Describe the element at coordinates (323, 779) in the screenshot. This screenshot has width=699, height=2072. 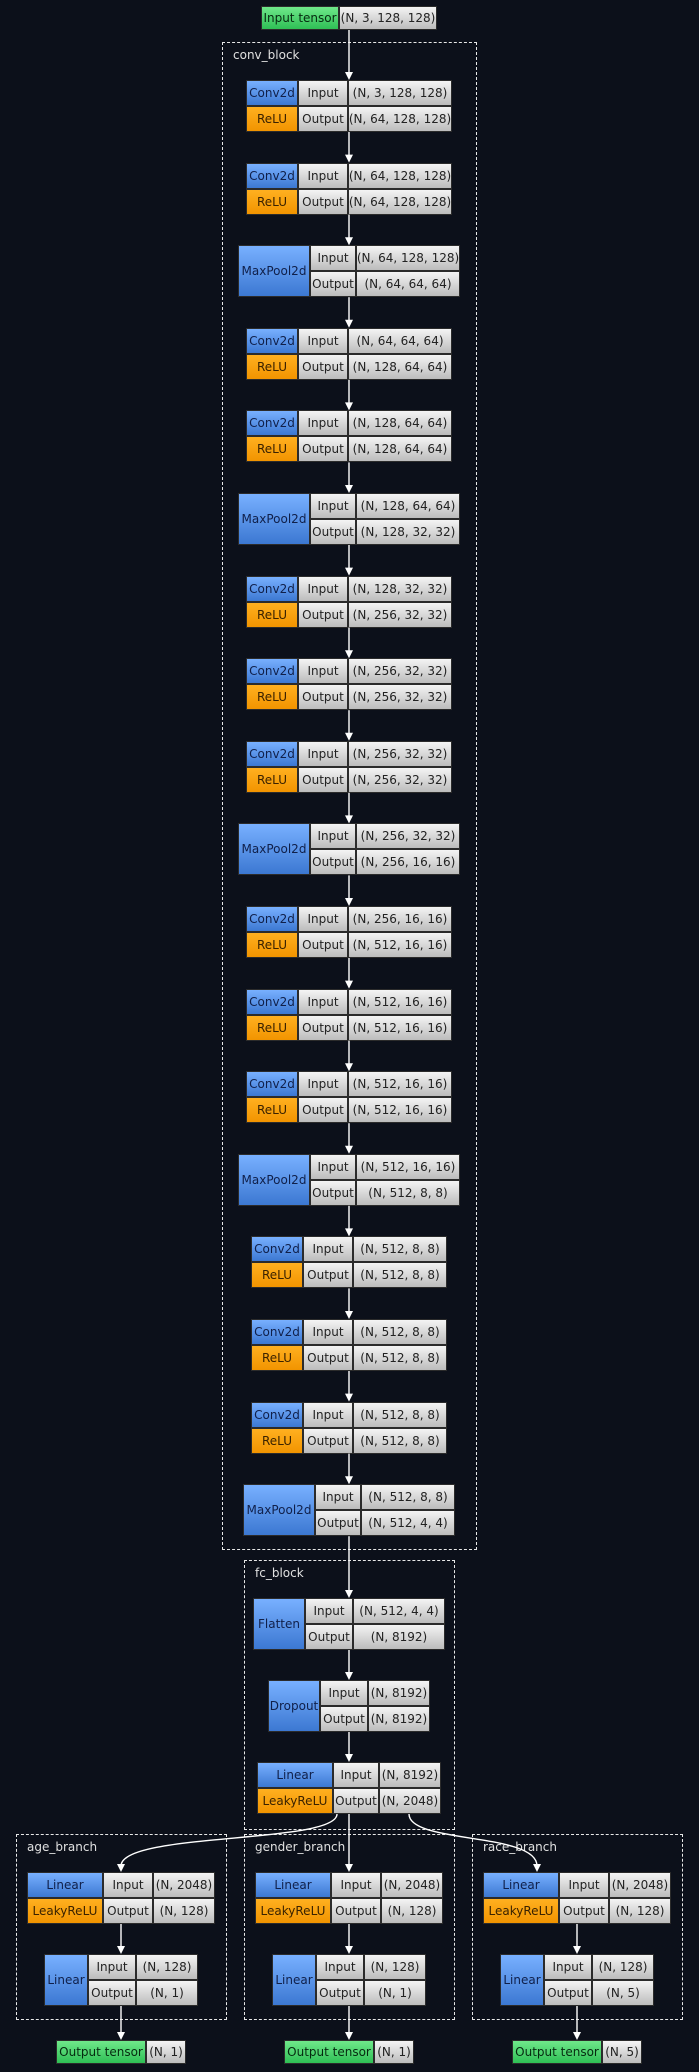
I see `conv-node-8-output-label: Output` at that location.